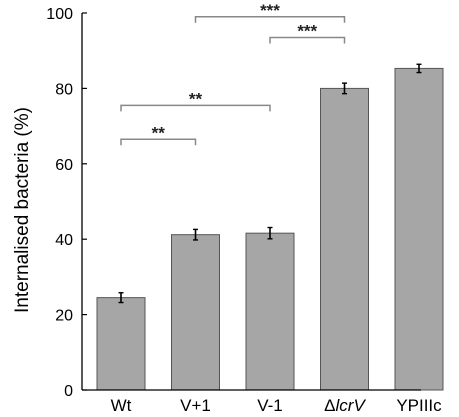 The width and height of the screenshot is (459, 417). I want to click on y-tick-label: 40, so click(64, 240).